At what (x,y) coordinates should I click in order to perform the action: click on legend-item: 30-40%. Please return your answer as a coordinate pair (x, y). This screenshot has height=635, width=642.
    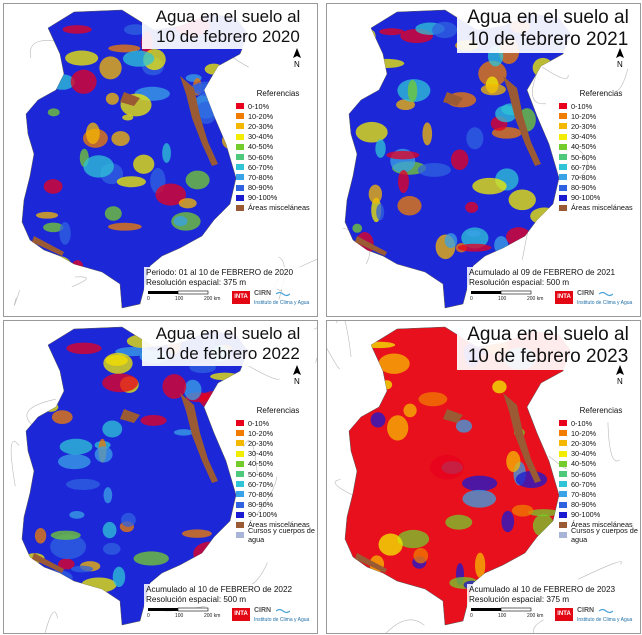
    Looking at the image, I should click on (599, 454).